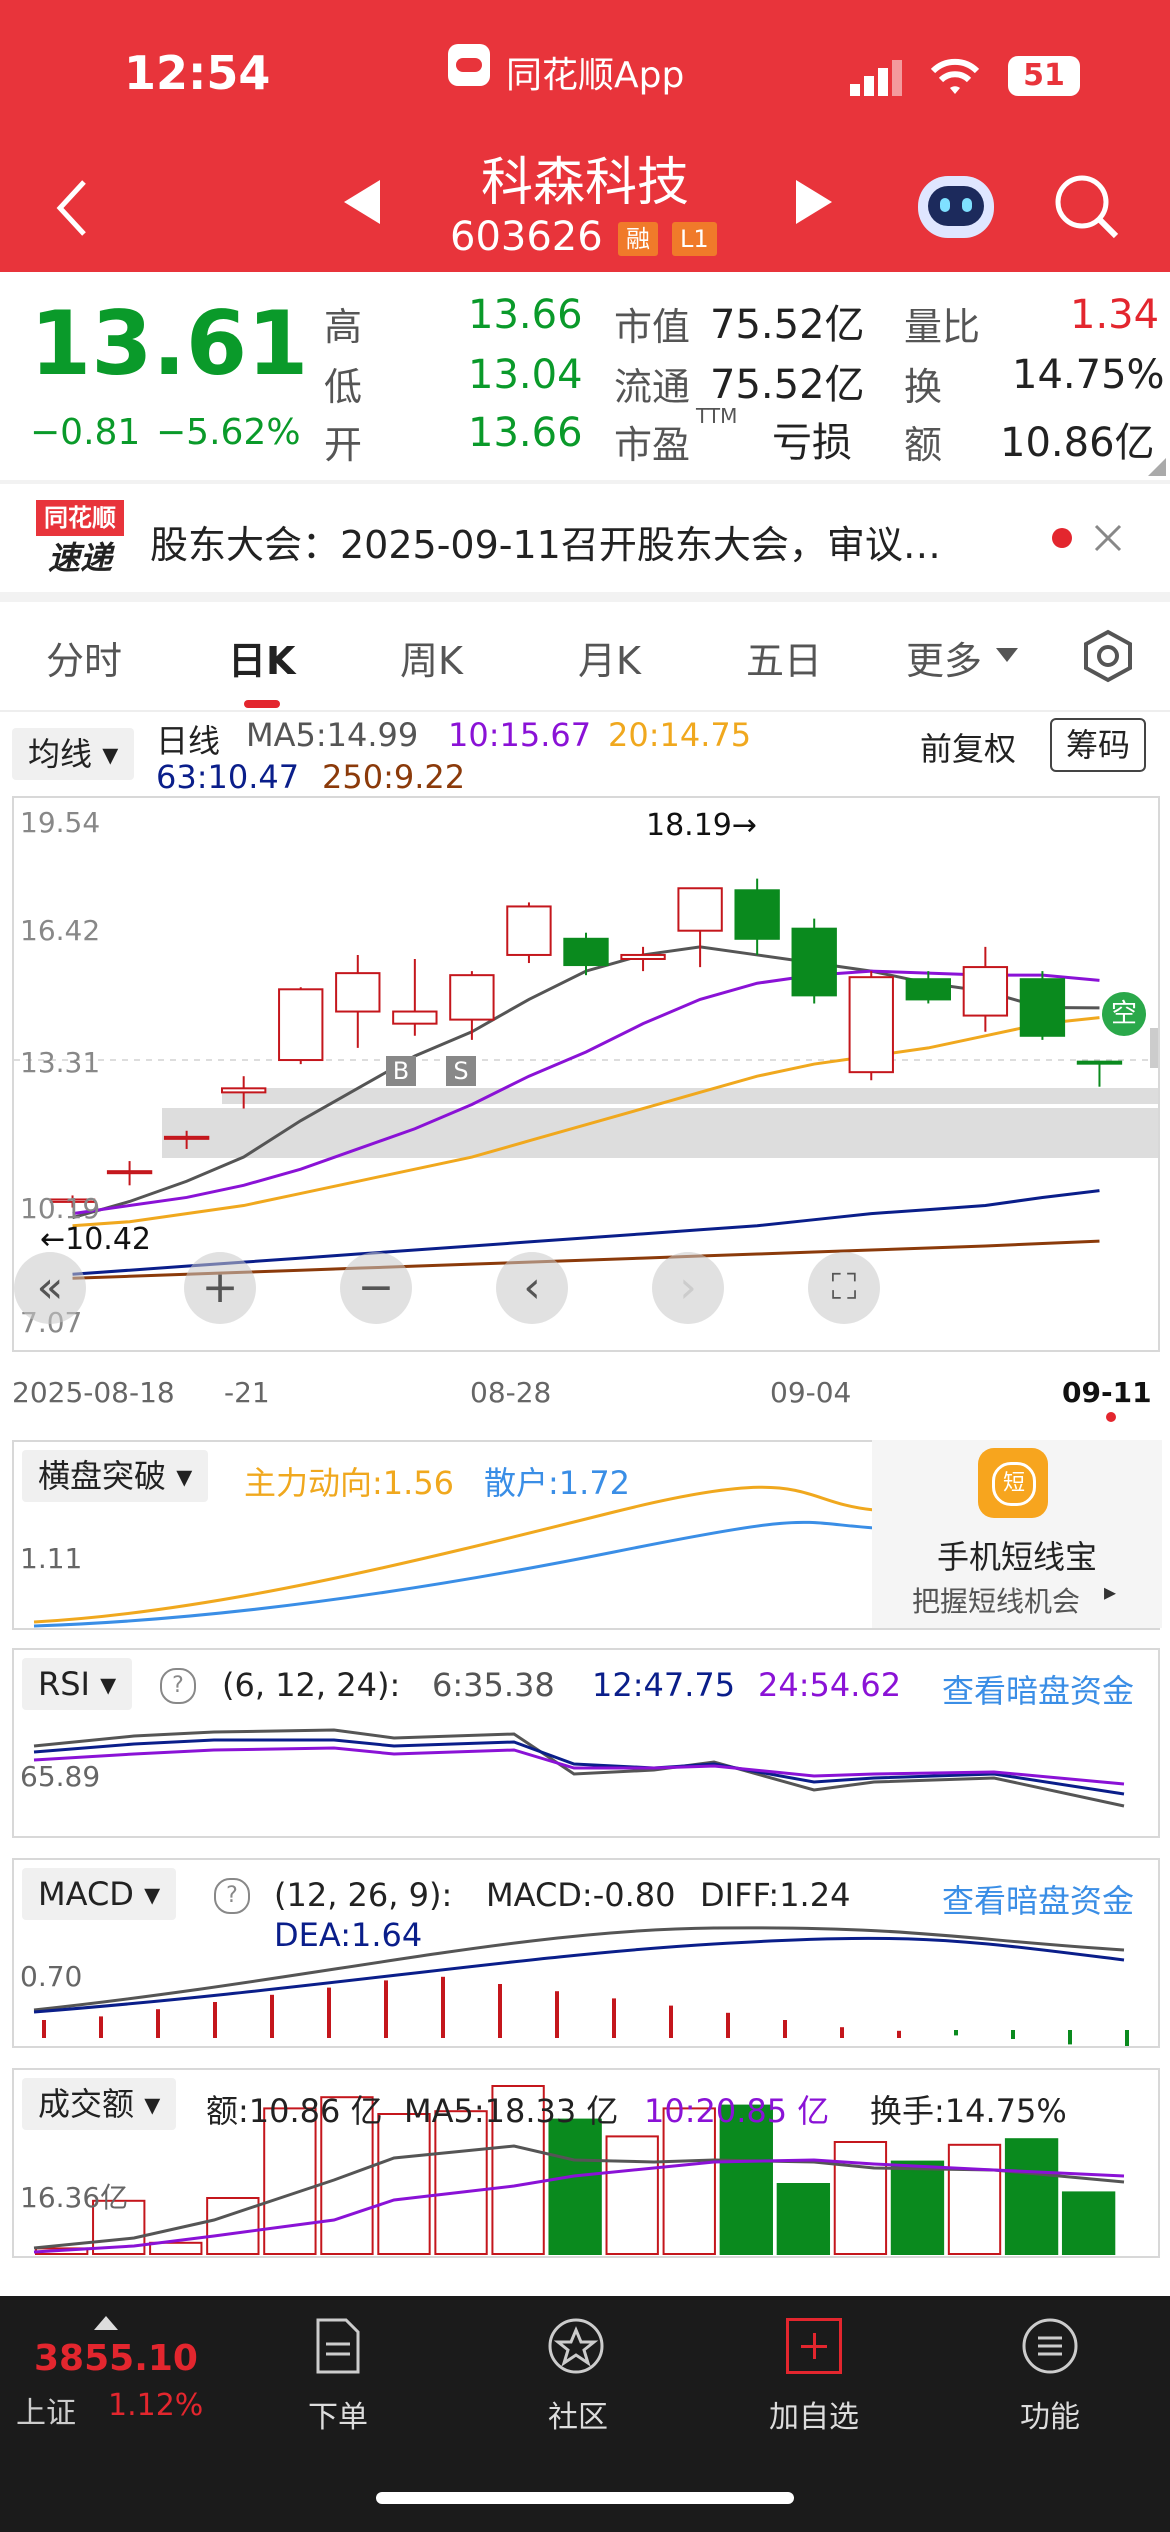 This screenshot has height=2532, width=1170. I want to click on sell-signal: S, so click(461, 1071).